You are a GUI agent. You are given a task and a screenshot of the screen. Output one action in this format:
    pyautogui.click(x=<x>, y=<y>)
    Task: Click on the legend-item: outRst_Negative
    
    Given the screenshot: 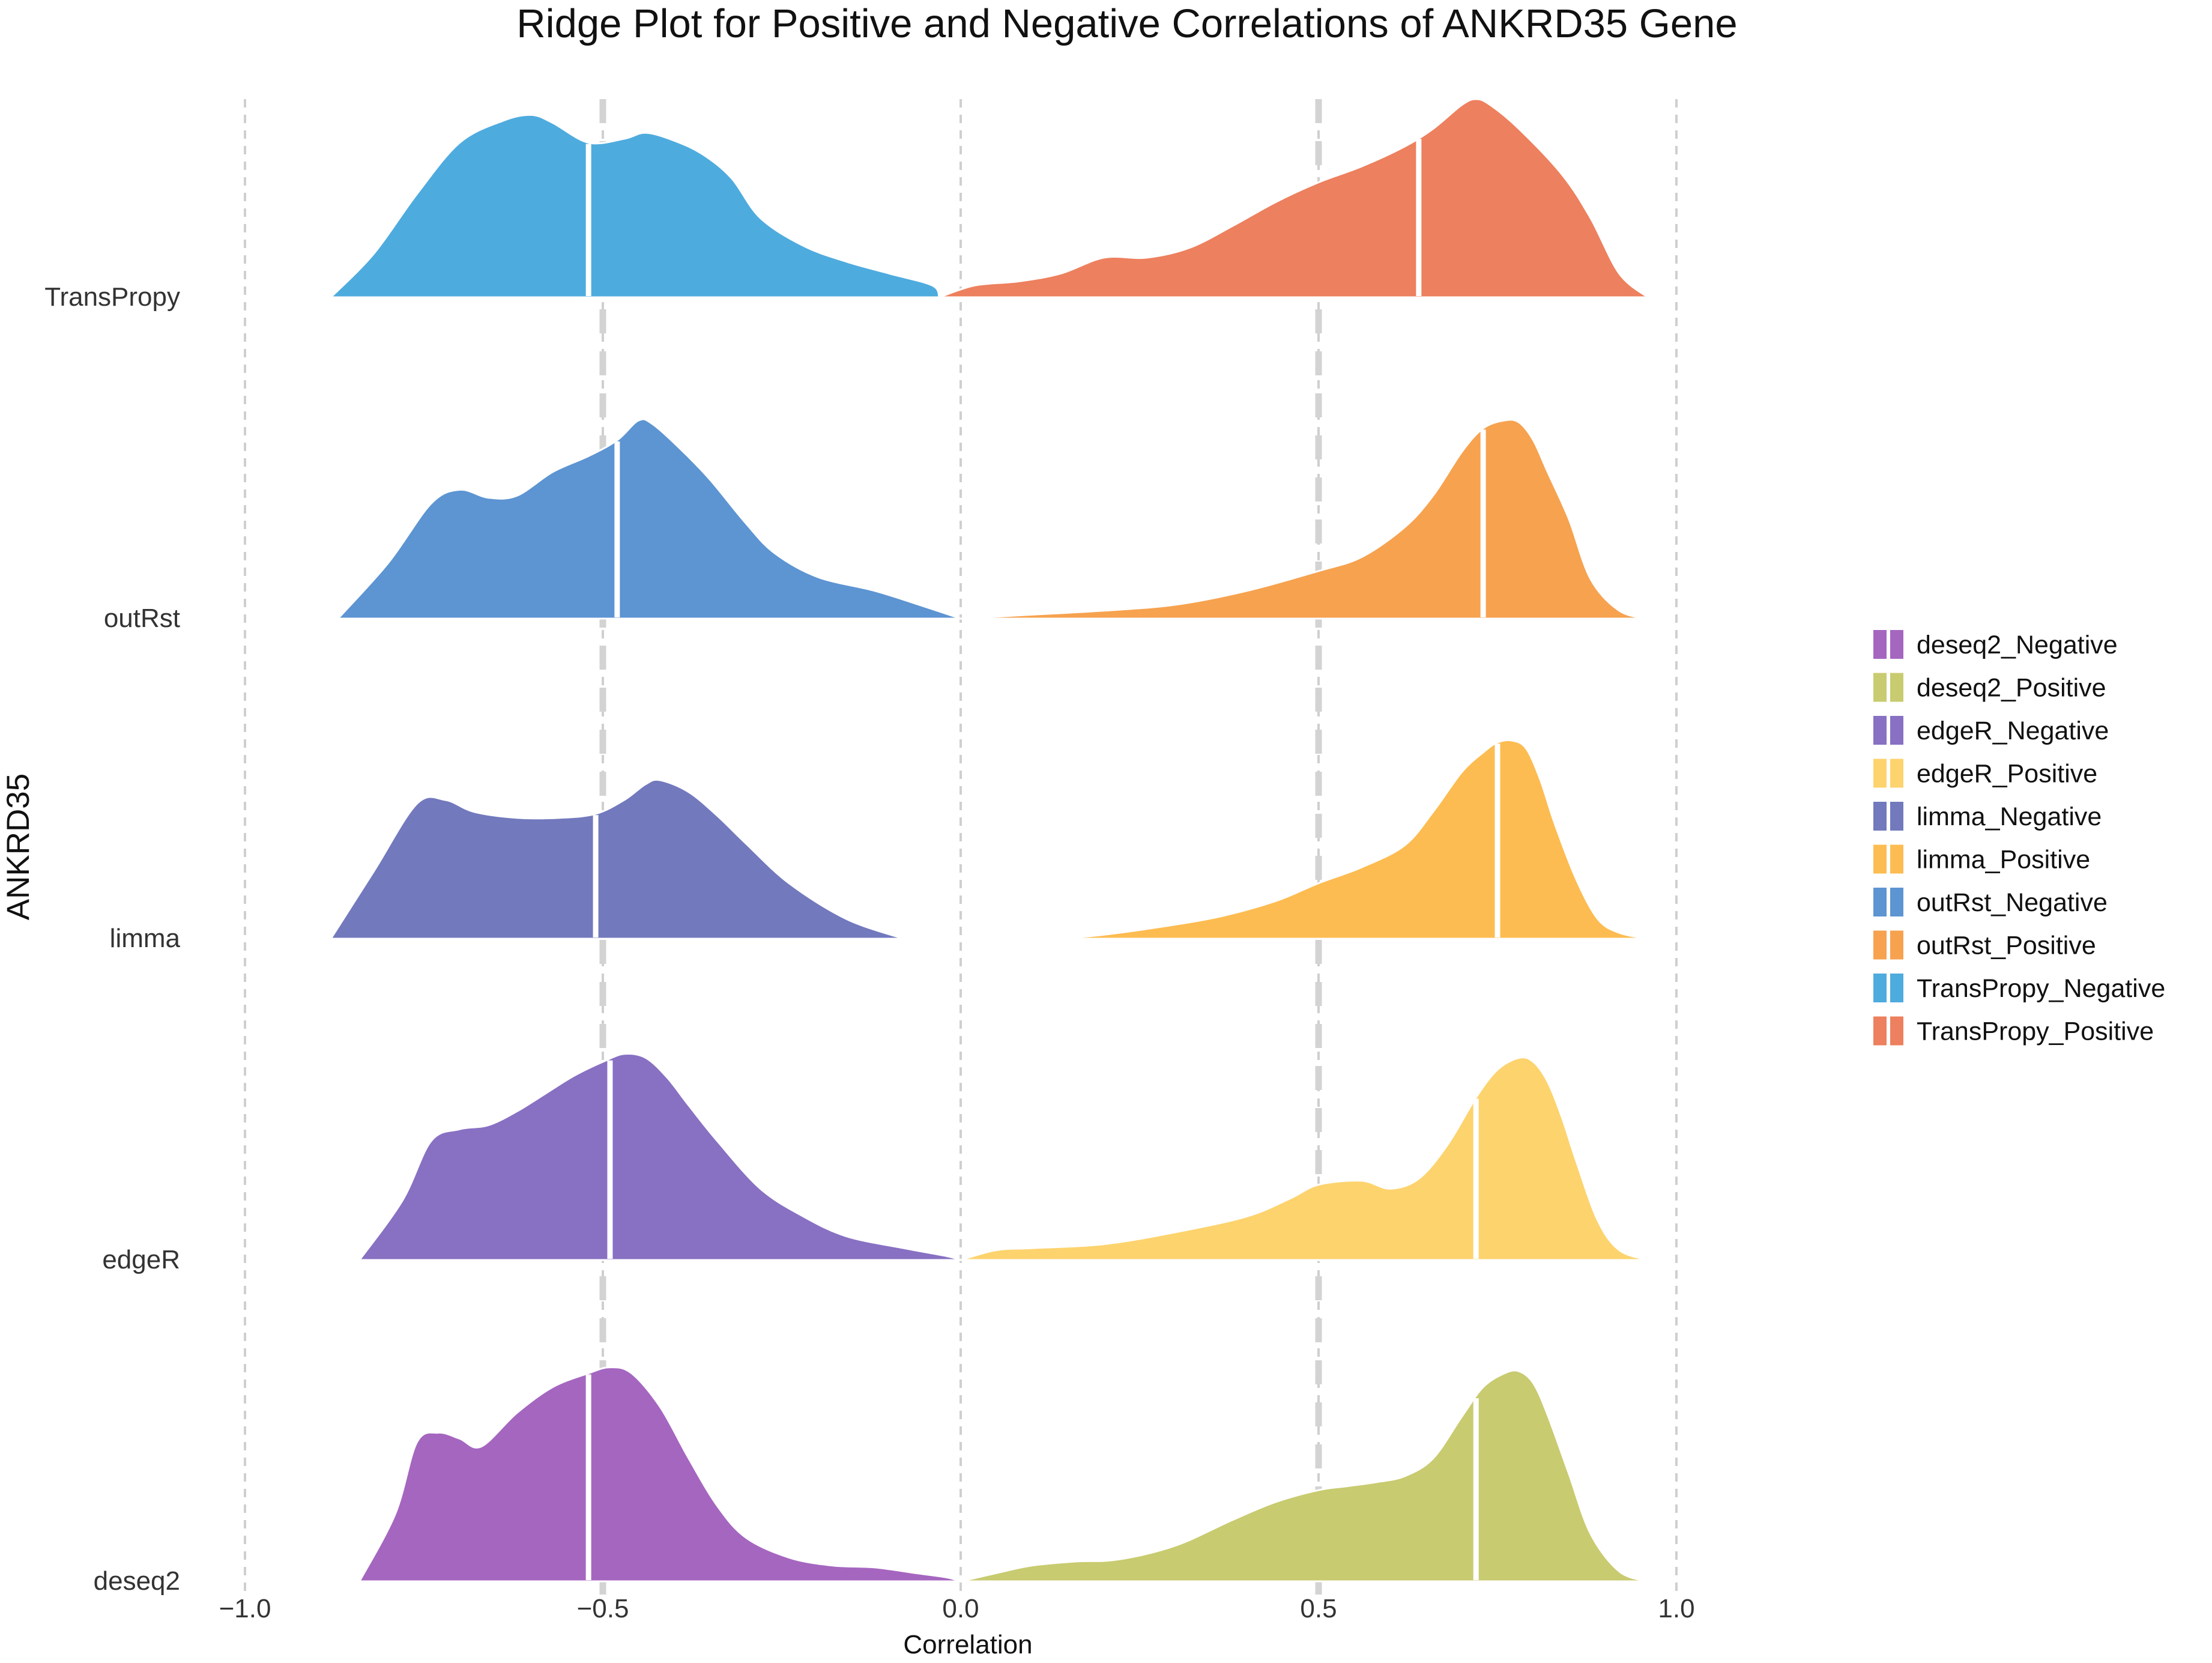 What is the action you would take?
    pyautogui.click(x=1990, y=902)
    